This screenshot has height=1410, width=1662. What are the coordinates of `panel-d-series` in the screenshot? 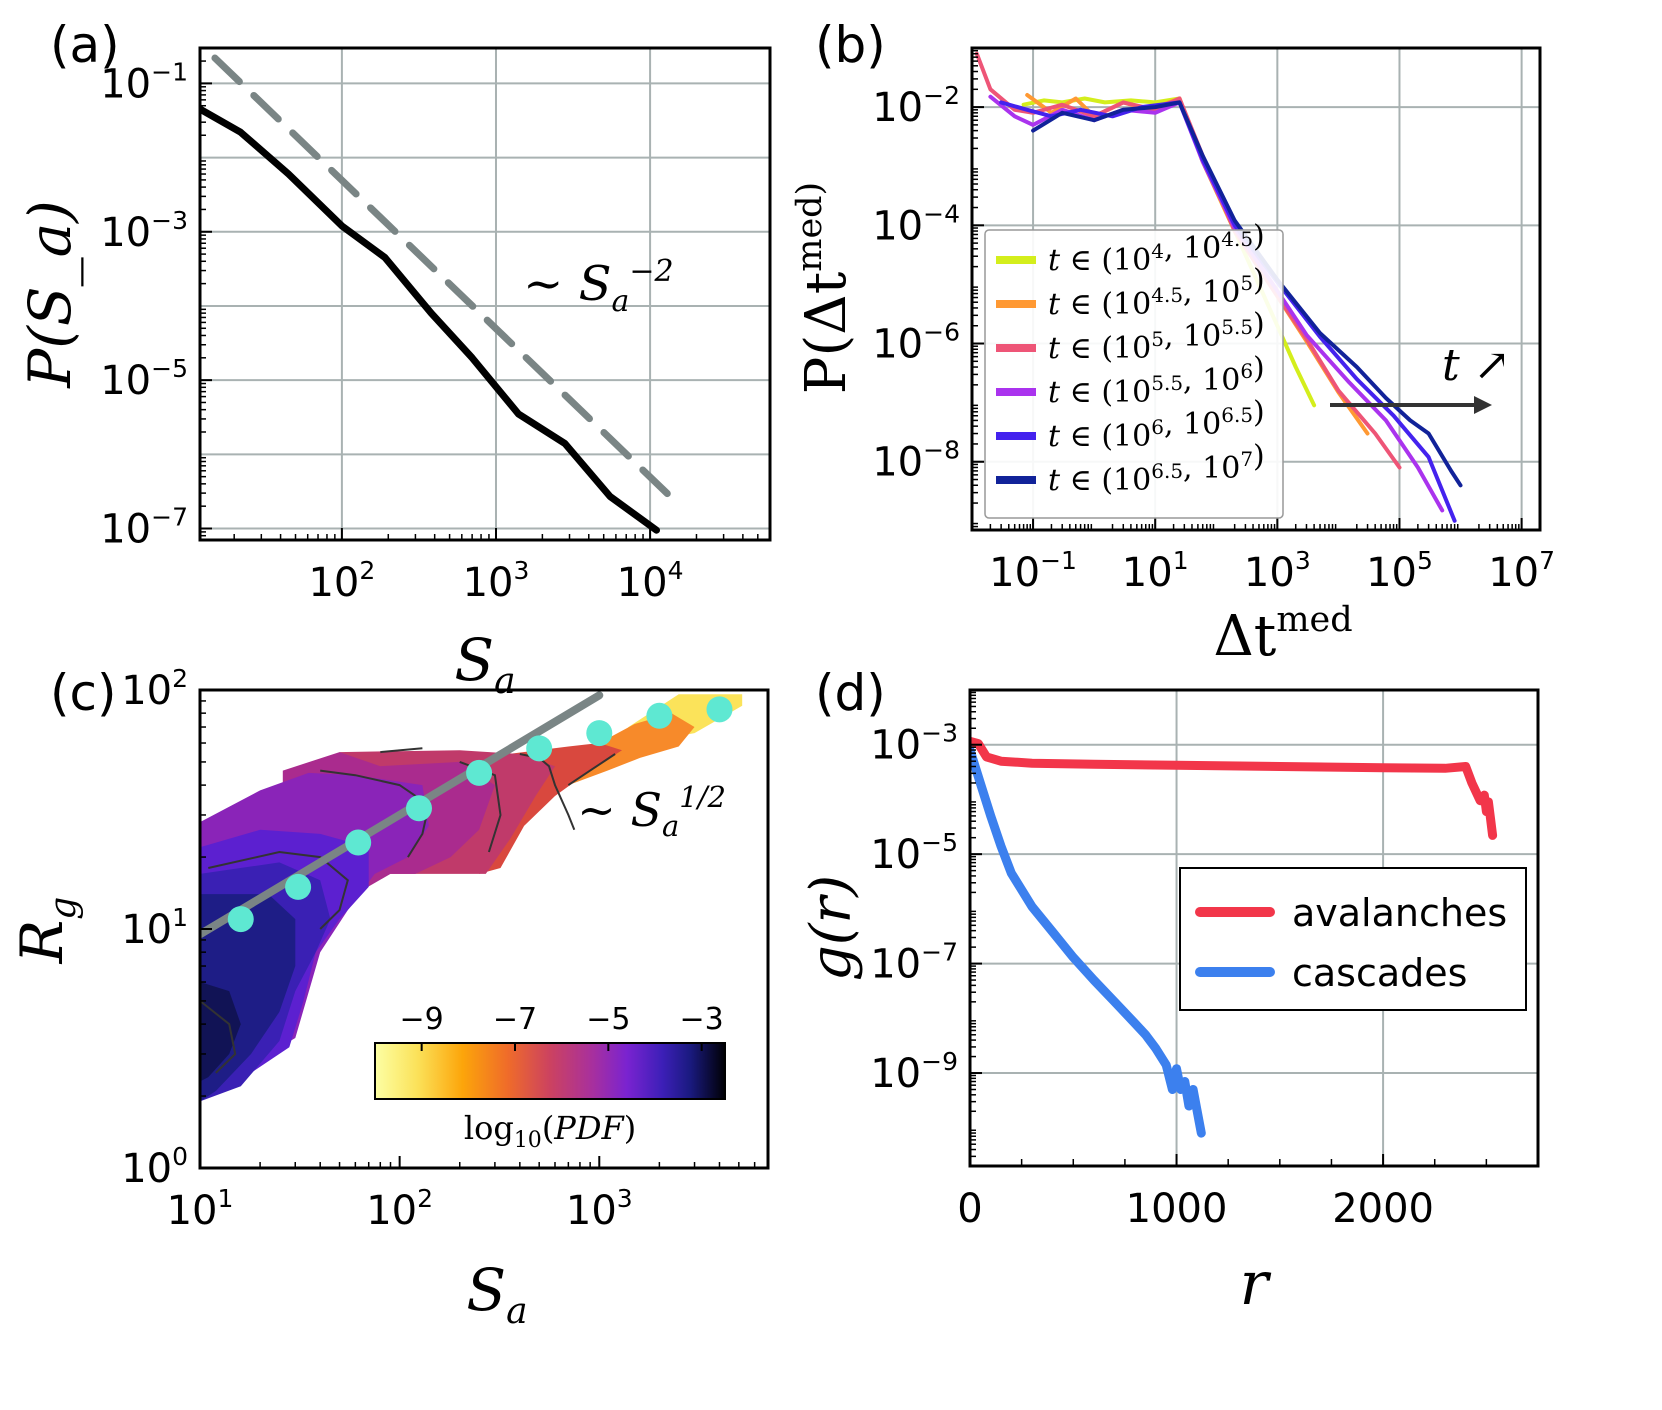 It's located at (1234, 937).